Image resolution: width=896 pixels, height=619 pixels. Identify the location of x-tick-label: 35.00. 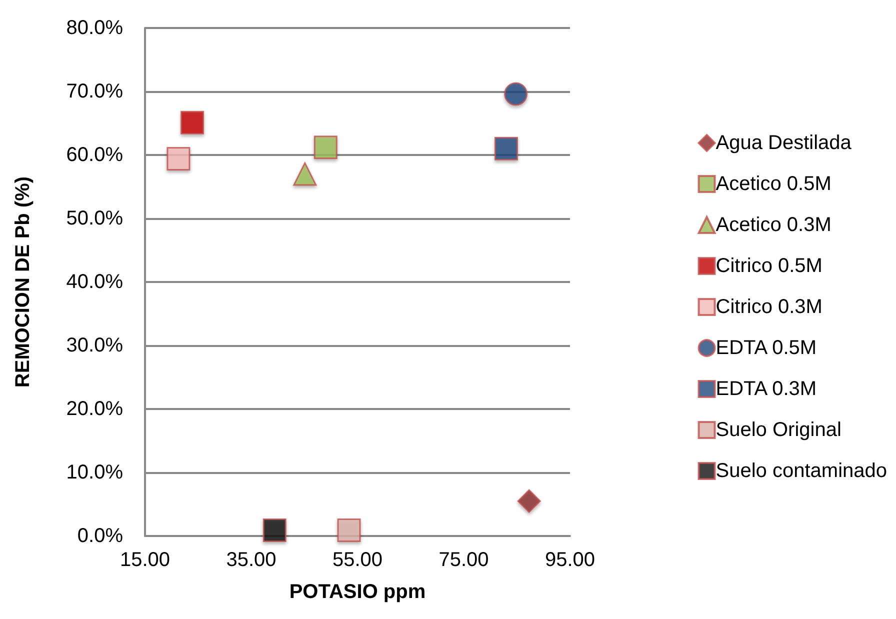
(251, 560).